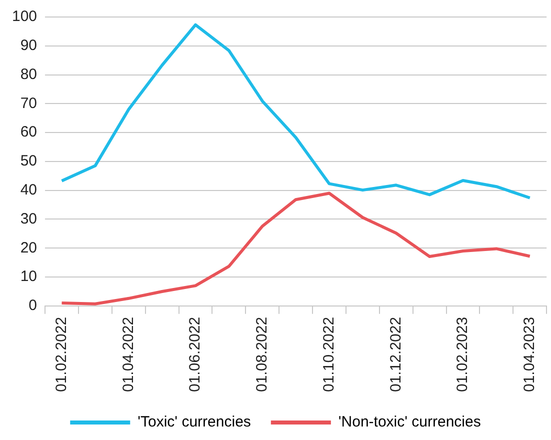  I want to click on y-tick-label: 30, so click(29, 219).